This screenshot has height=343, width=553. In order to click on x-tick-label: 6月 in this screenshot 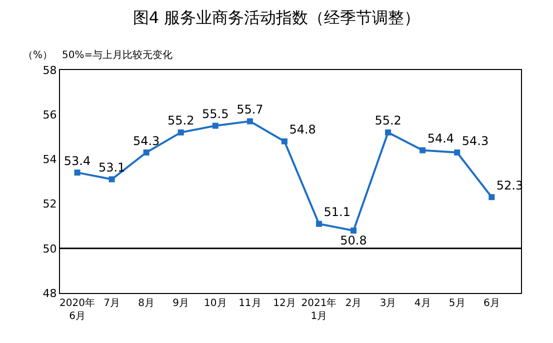, I will do `click(491, 303)`.